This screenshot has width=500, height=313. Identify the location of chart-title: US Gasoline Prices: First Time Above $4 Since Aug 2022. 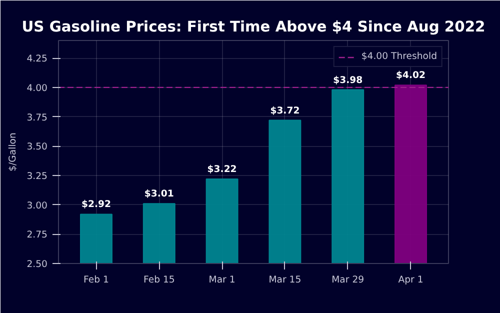
(254, 27).